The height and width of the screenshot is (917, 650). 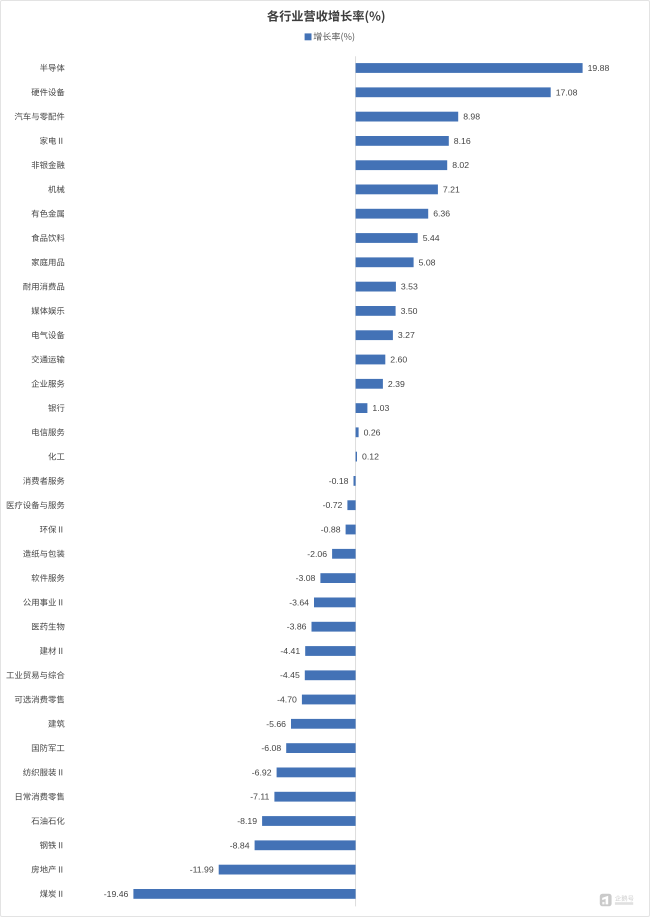 What do you see at coordinates (431, 238) in the screenshot?
I see `svg-text: 5.44` at bounding box center [431, 238].